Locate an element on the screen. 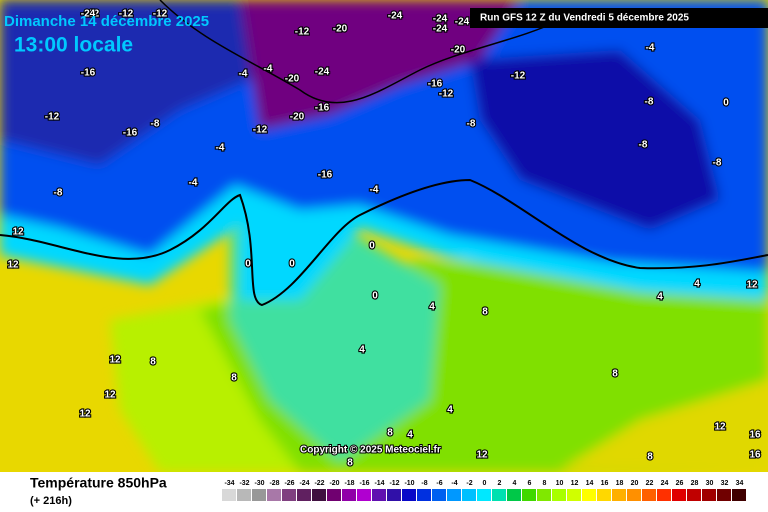 Image resolution: width=768 pixels, height=512 pixels. scale-label: 18 is located at coordinates (620, 483).